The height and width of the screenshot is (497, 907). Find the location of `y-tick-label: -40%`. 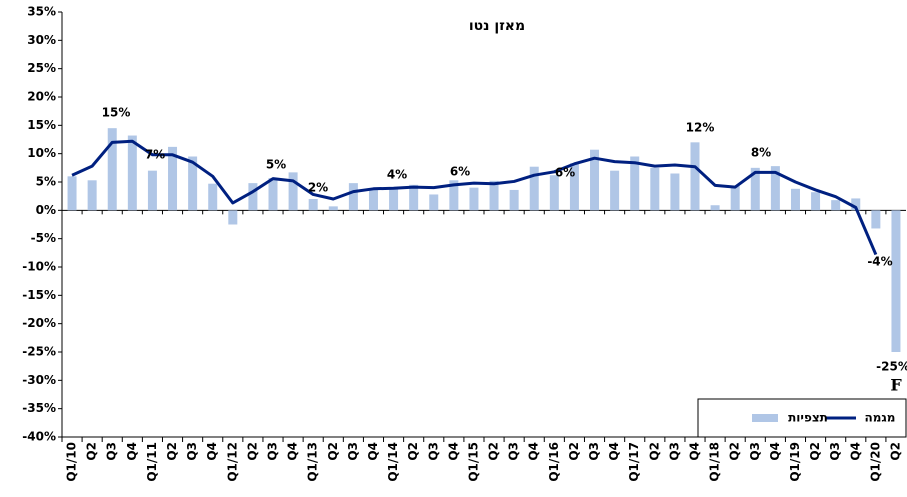

y-tick-label: -40% is located at coordinates (39, 437).